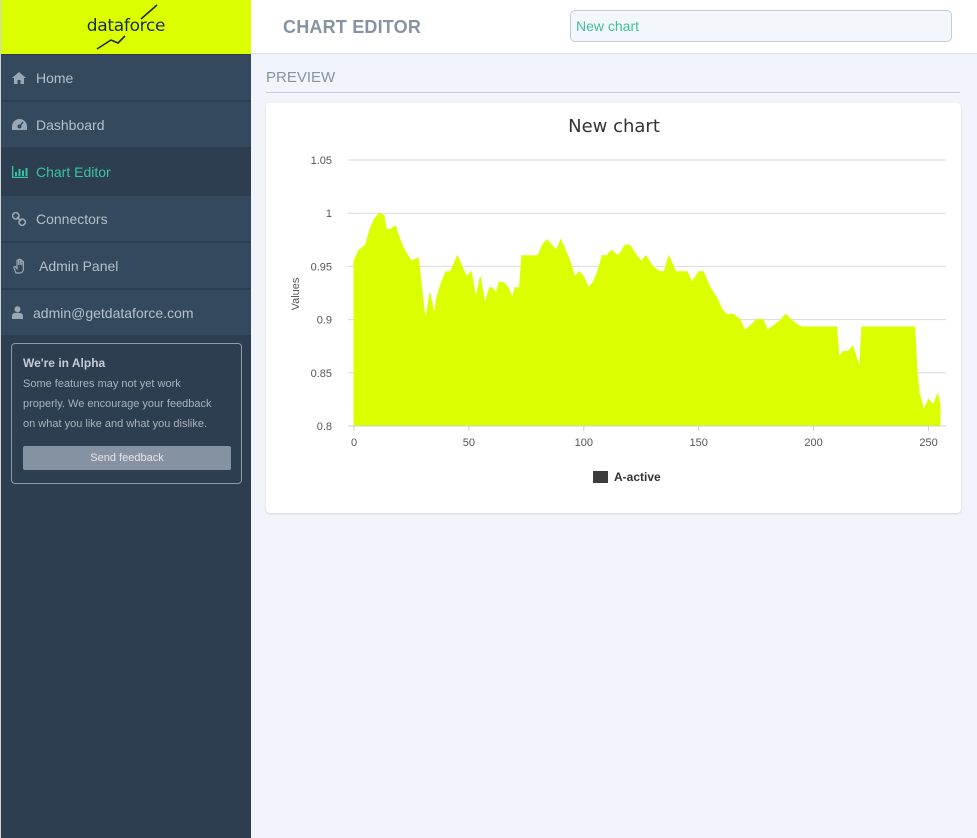 The image size is (977, 838). Describe the element at coordinates (70, 124) in the screenshot. I see `sidebar-item-label: Dashboard` at that location.